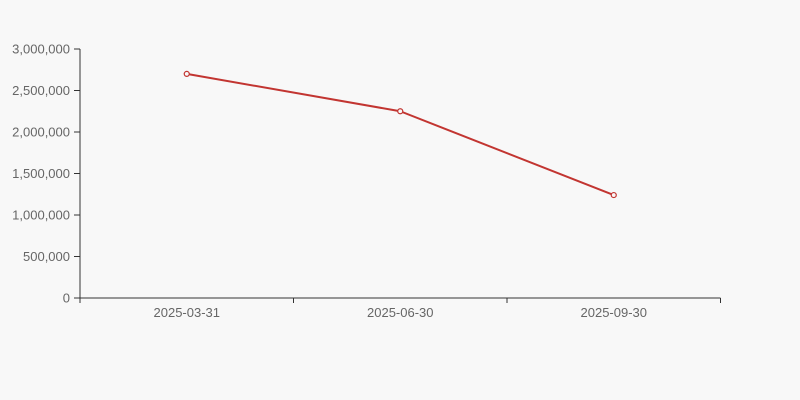 The width and height of the screenshot is (800, 400). What do you see at coordinates (41, 49) in the screenshot?
I see `y-axis-tick-label: 3,000,000` at bounding box center [41, 49].